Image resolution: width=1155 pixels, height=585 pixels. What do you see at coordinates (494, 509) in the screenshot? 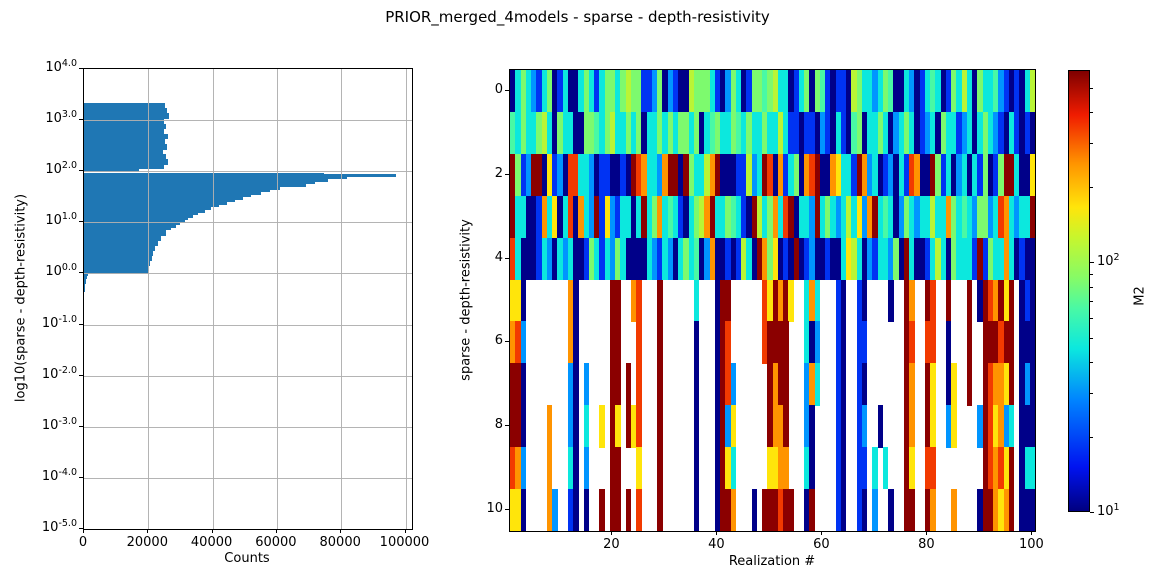
I see `heat-y-tick-label: 10` at bounding box center [494, 509].